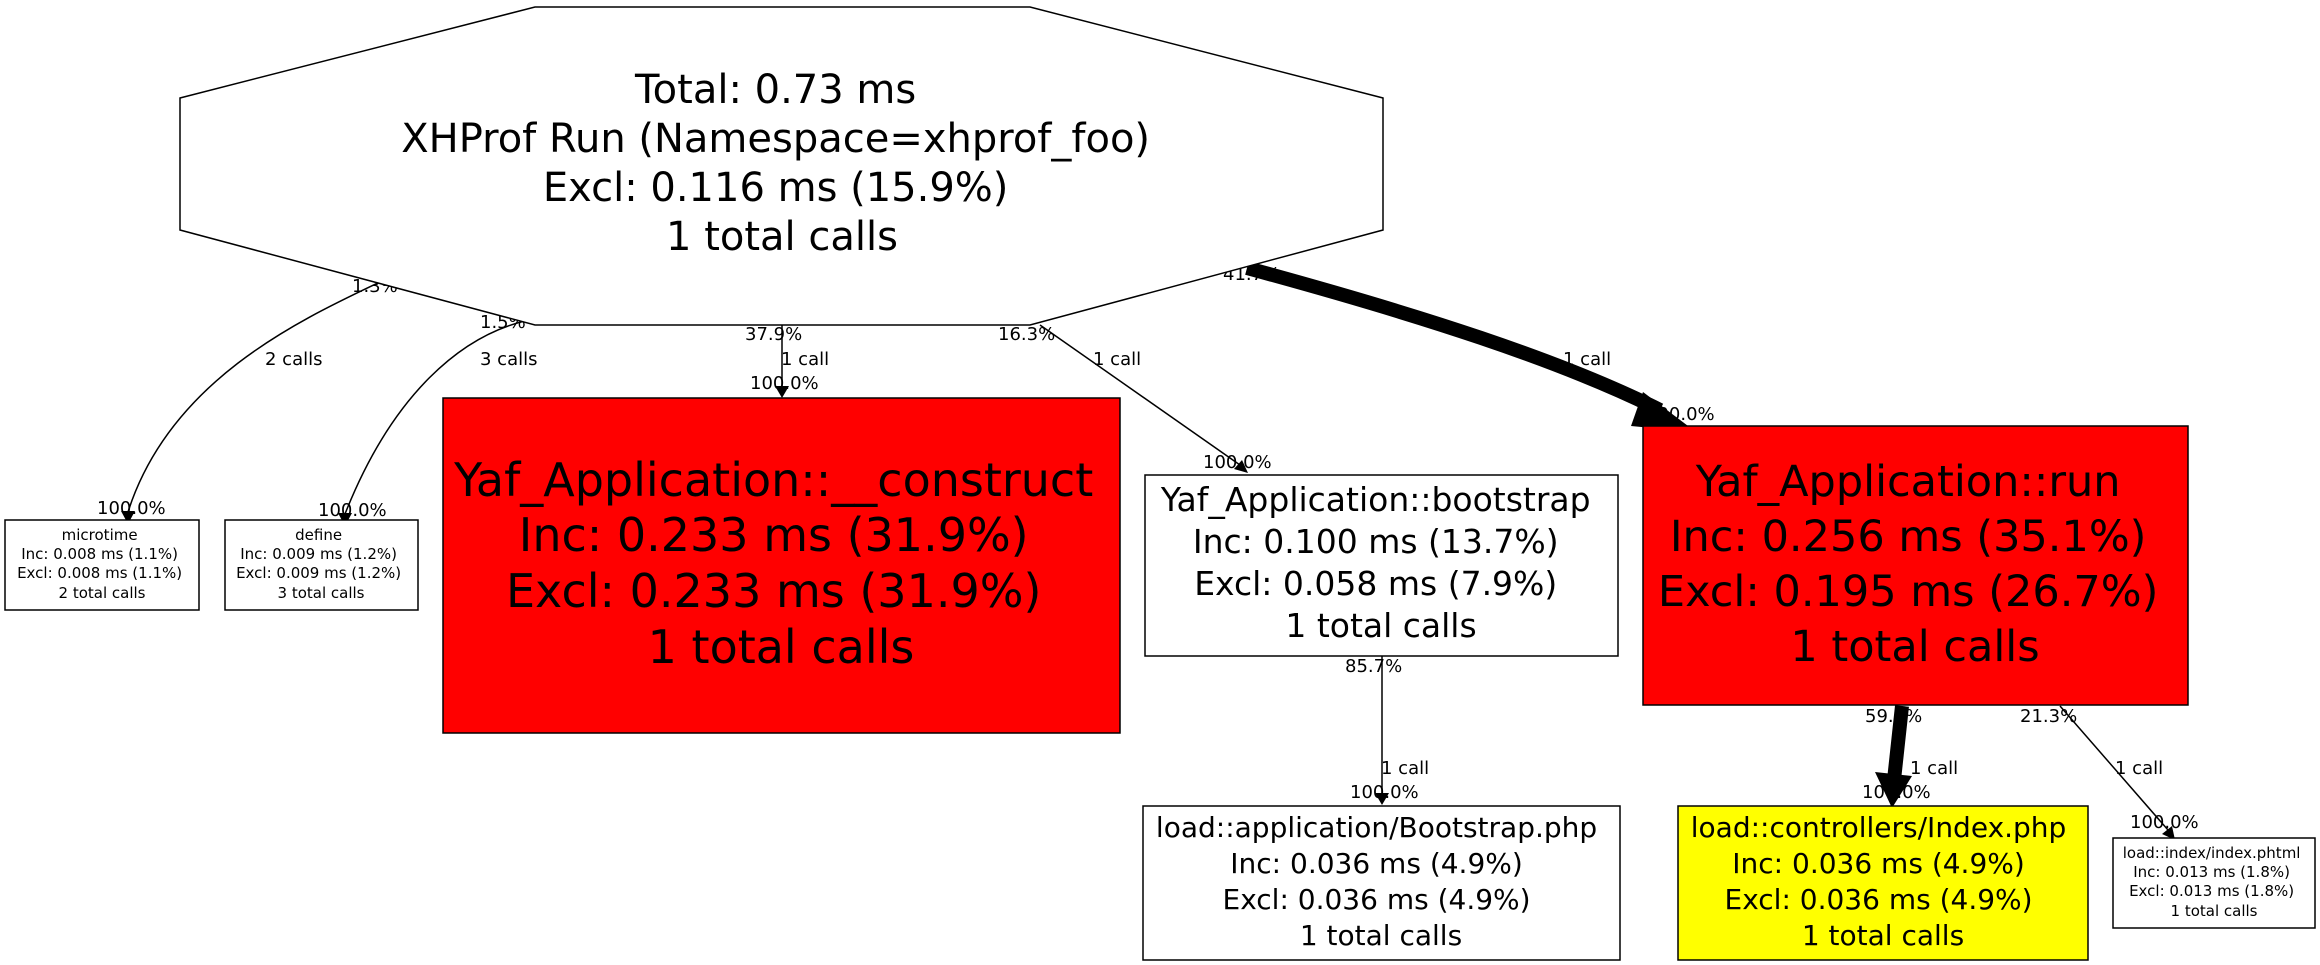 The height and width of the screenshot is (965, 2320). I want to click on edge-root-run: 41.7% 1 call 100.0%, so click(1469, 346).